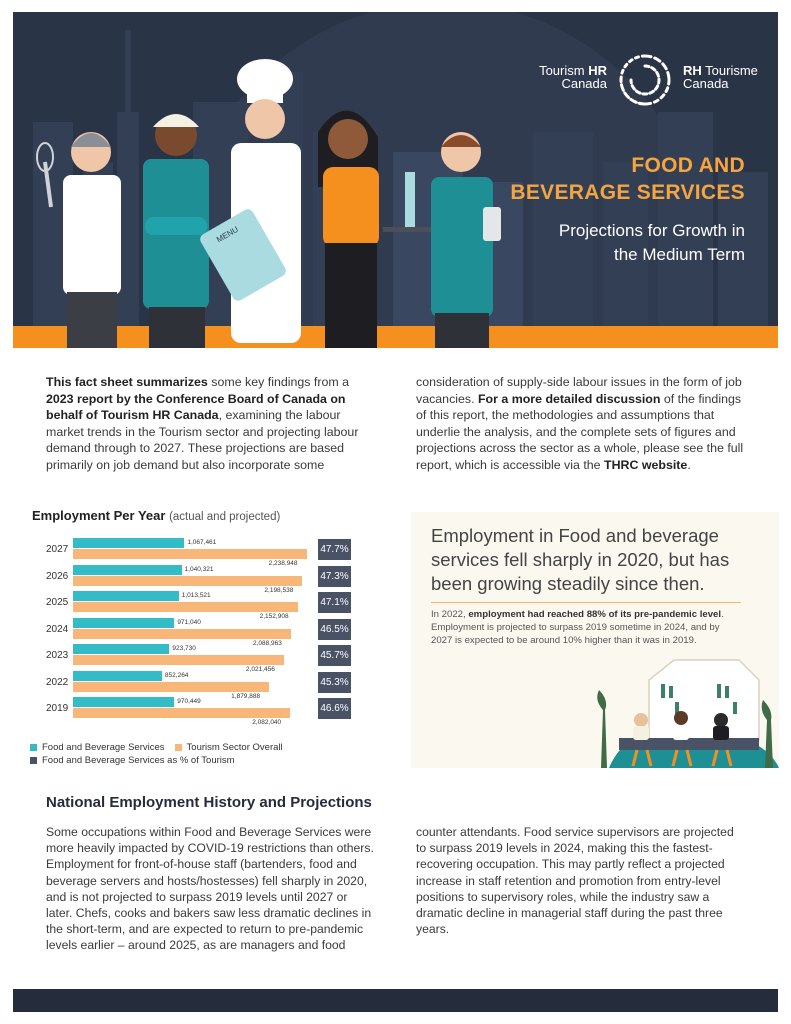 The width and height of the screenshot is (791, 1024). What do you see at coordinates (646, 464) in the screenshot?
I see `thrc-website-link: THRC website` at bounding box center [646, 464].